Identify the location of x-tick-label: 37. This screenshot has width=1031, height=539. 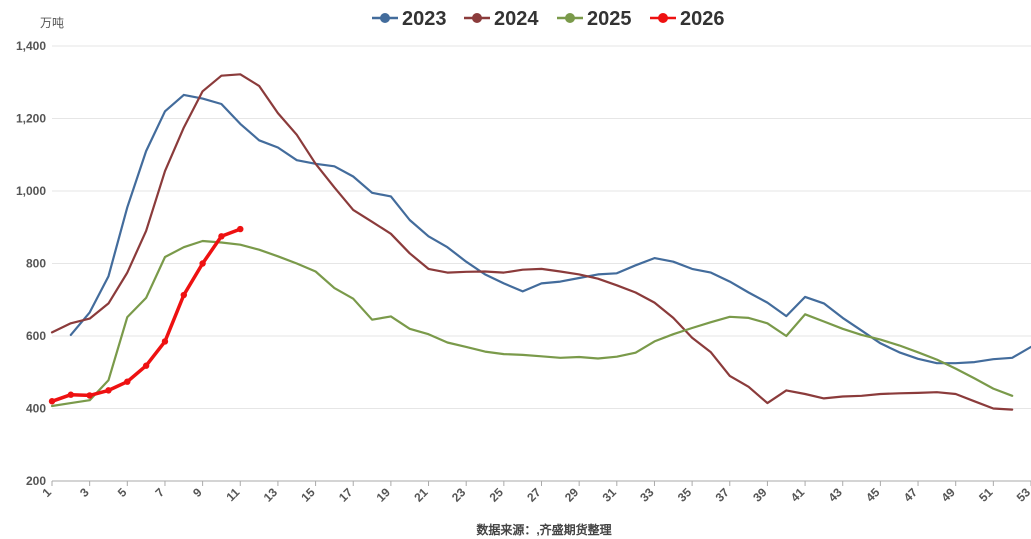
(723, 495).